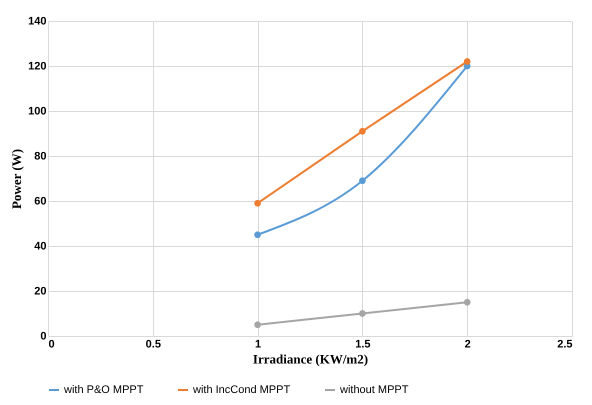  I want to click on y-axis-title: Power (W), so click(16, 179).